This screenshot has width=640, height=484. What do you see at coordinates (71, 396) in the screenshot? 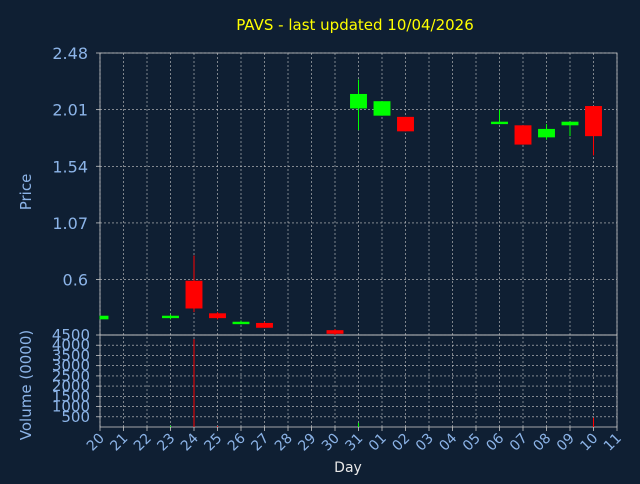
I see `volume-tick-label: 1500` at bounding box center [71, 396].